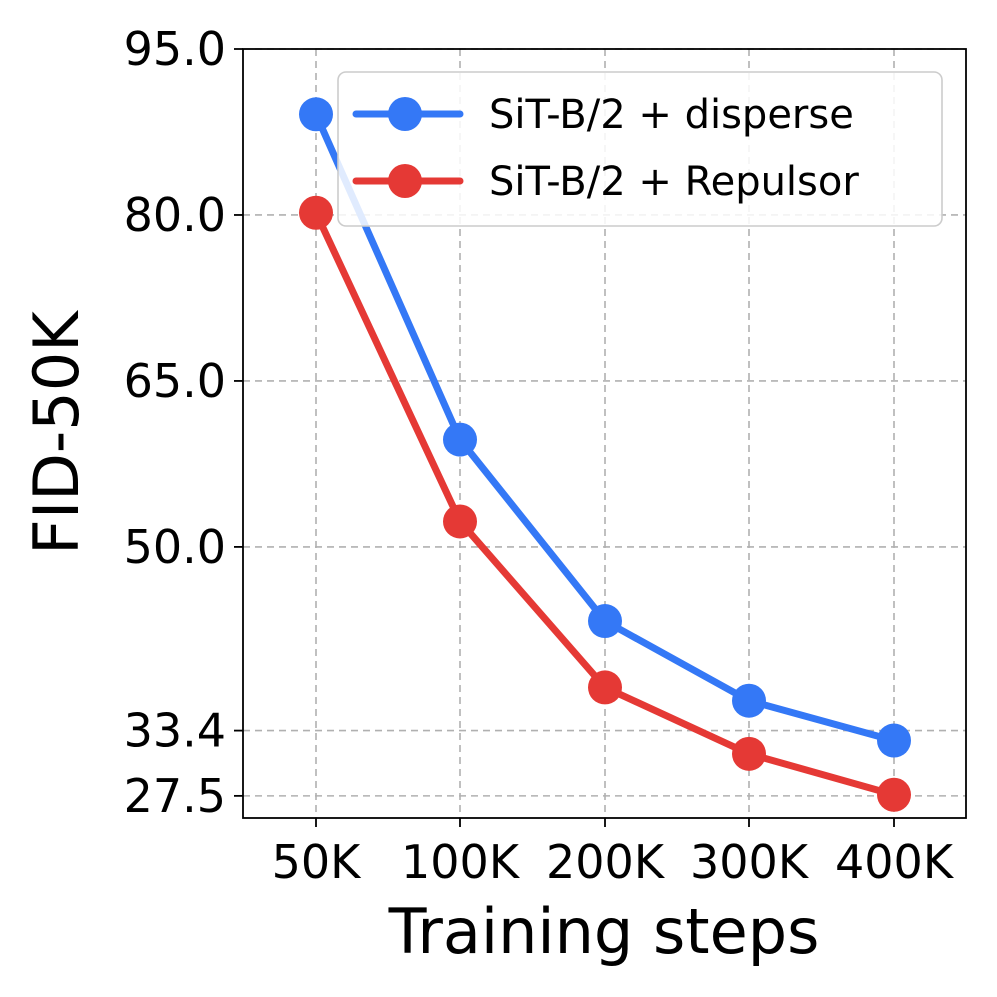 The image size is (997, 997). What do you see at coordinates (175, 731) in the screenshot?
I see `y-tick-label: 33.4` at bounding box center [175, 731].